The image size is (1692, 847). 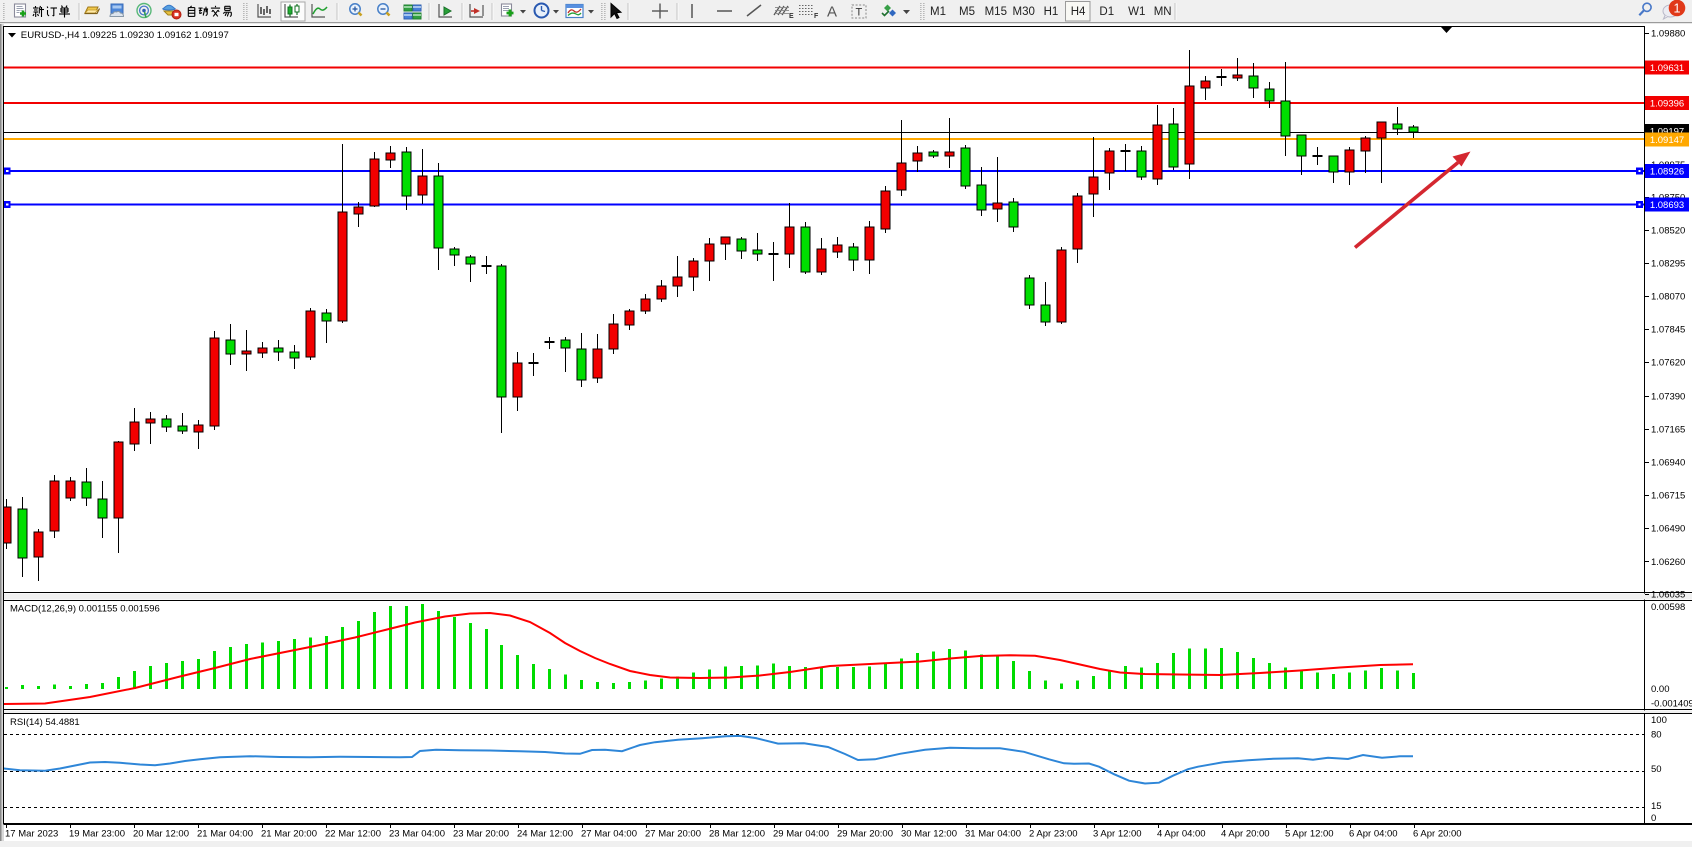 I want to click on svg-text: MN, so click(x=1163, y=12).